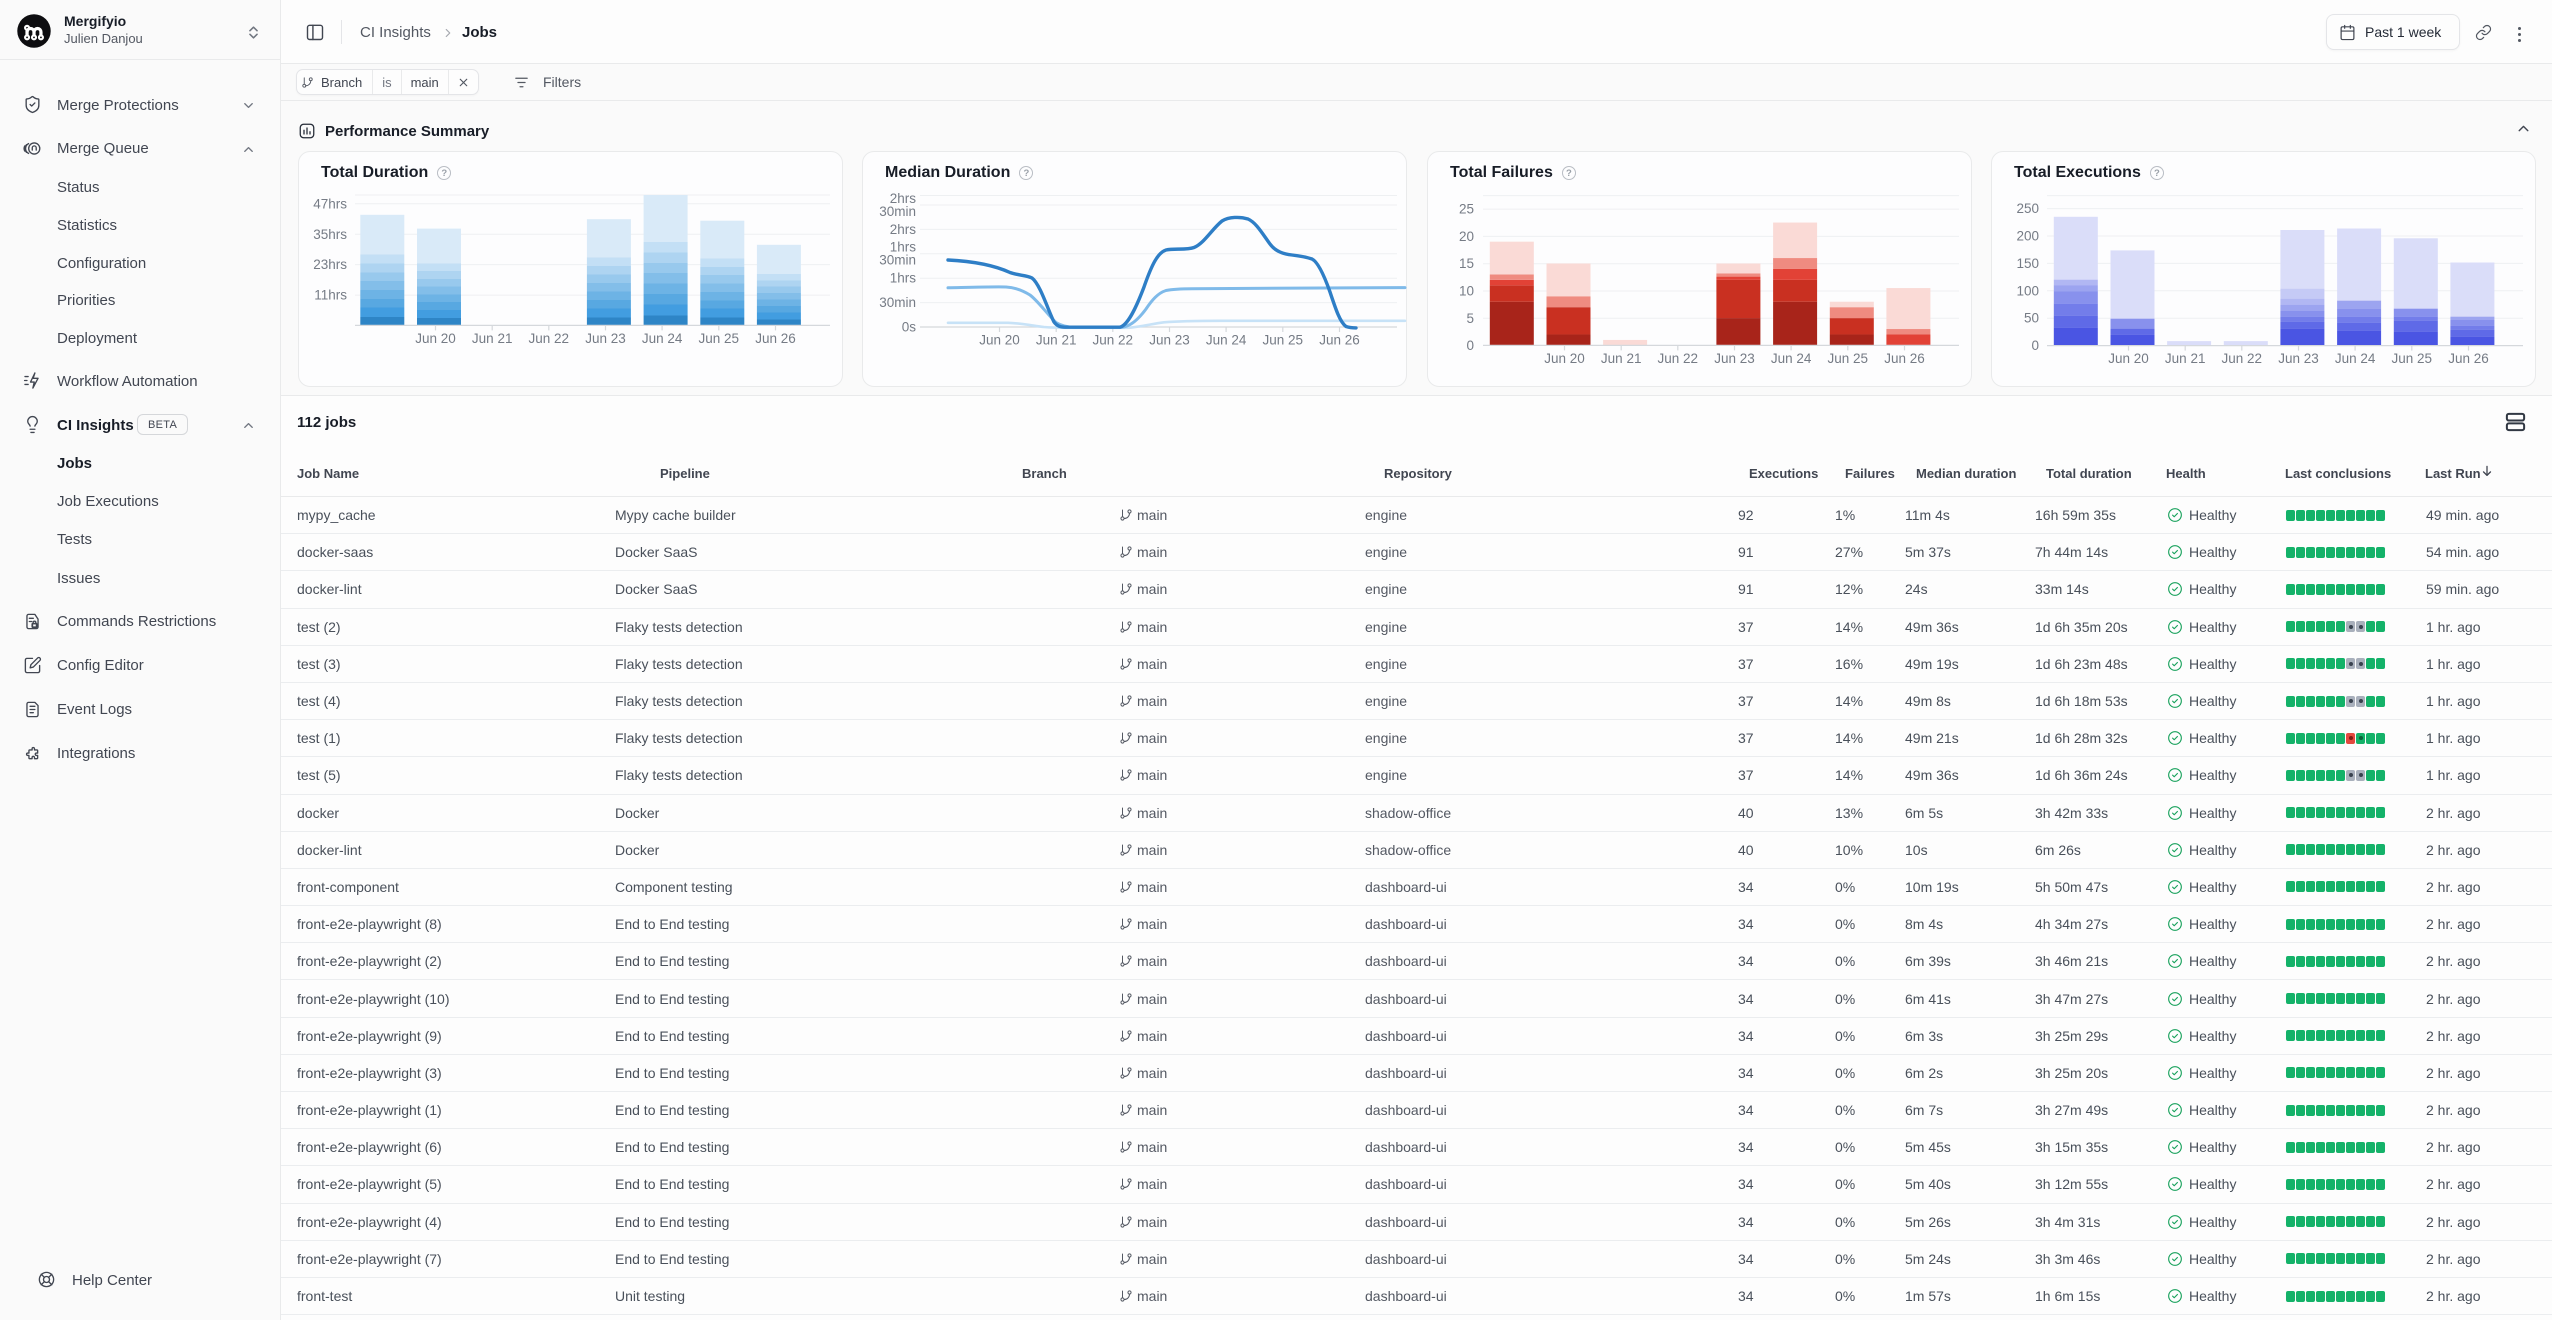 The image size is (2552, 1320). What do you see at coordinates (1466, 209) in the screenshot?
I see `svg-text: 25` at bounding box center [1466, 209].